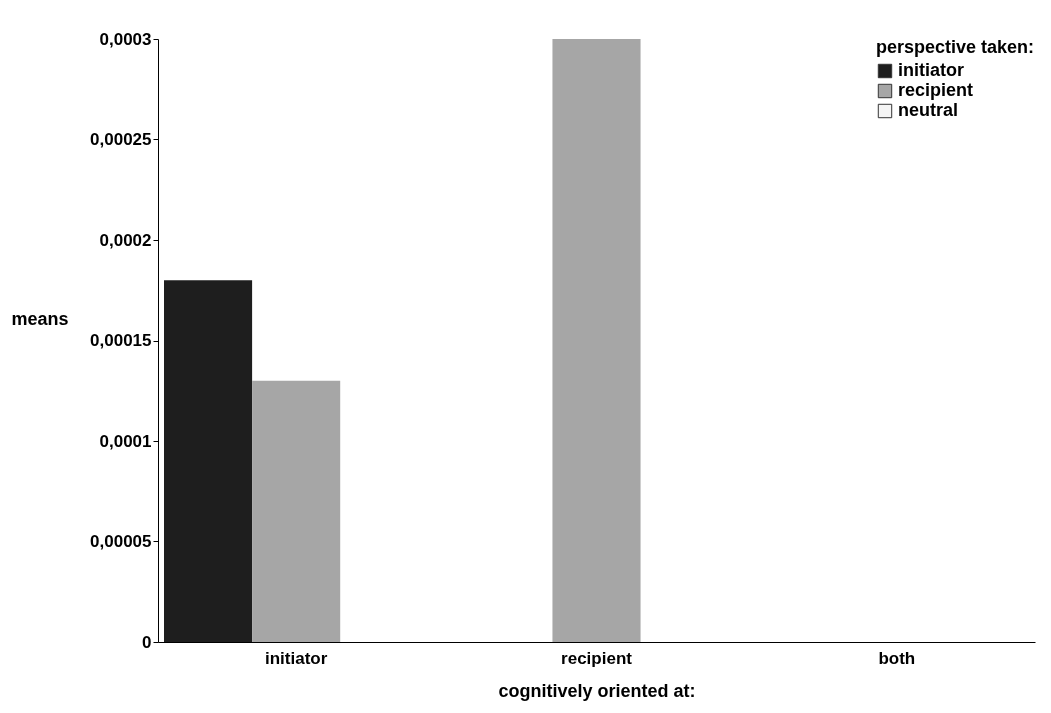 Image resolution: width=1051 pixels, height=713 pixels. What do you see at coordinates (121, 340) in the screenshot?
I see `y-tick-label: 0,00015` at bounding box center [121, 340].